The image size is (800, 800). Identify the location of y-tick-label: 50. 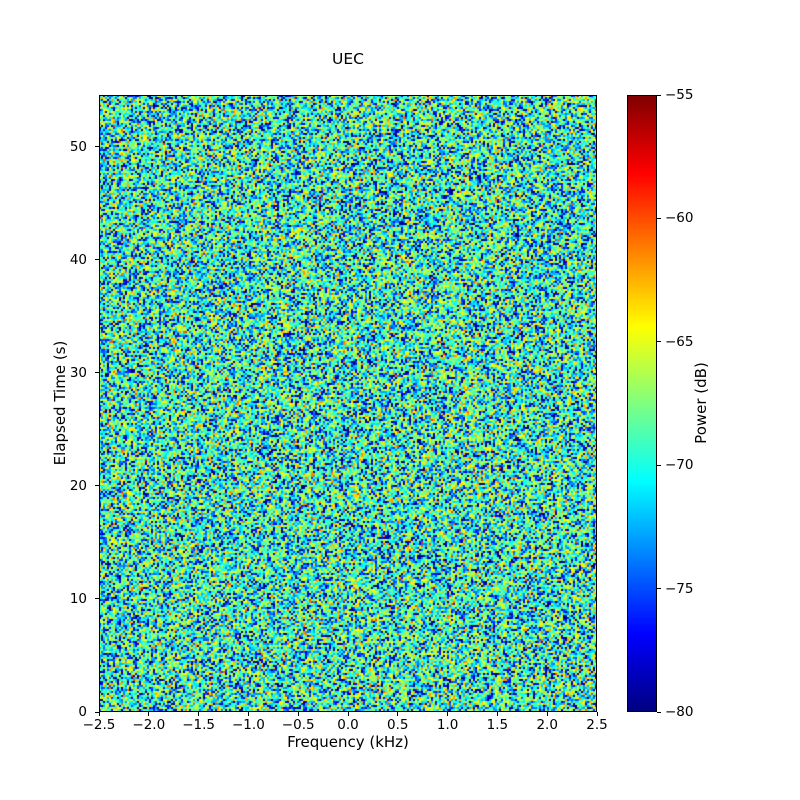
(78, 146).